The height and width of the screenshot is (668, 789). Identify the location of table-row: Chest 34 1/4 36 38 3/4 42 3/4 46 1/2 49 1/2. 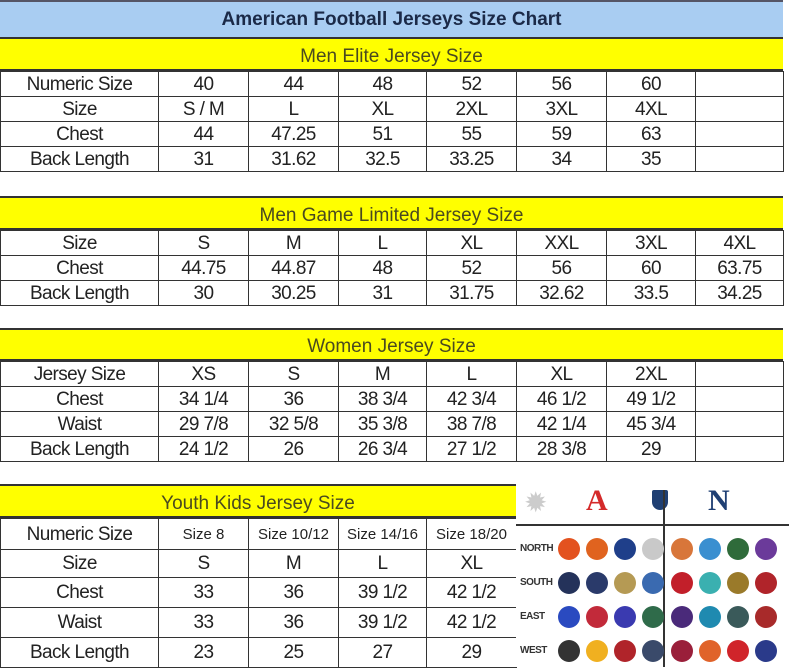
(392, 399).